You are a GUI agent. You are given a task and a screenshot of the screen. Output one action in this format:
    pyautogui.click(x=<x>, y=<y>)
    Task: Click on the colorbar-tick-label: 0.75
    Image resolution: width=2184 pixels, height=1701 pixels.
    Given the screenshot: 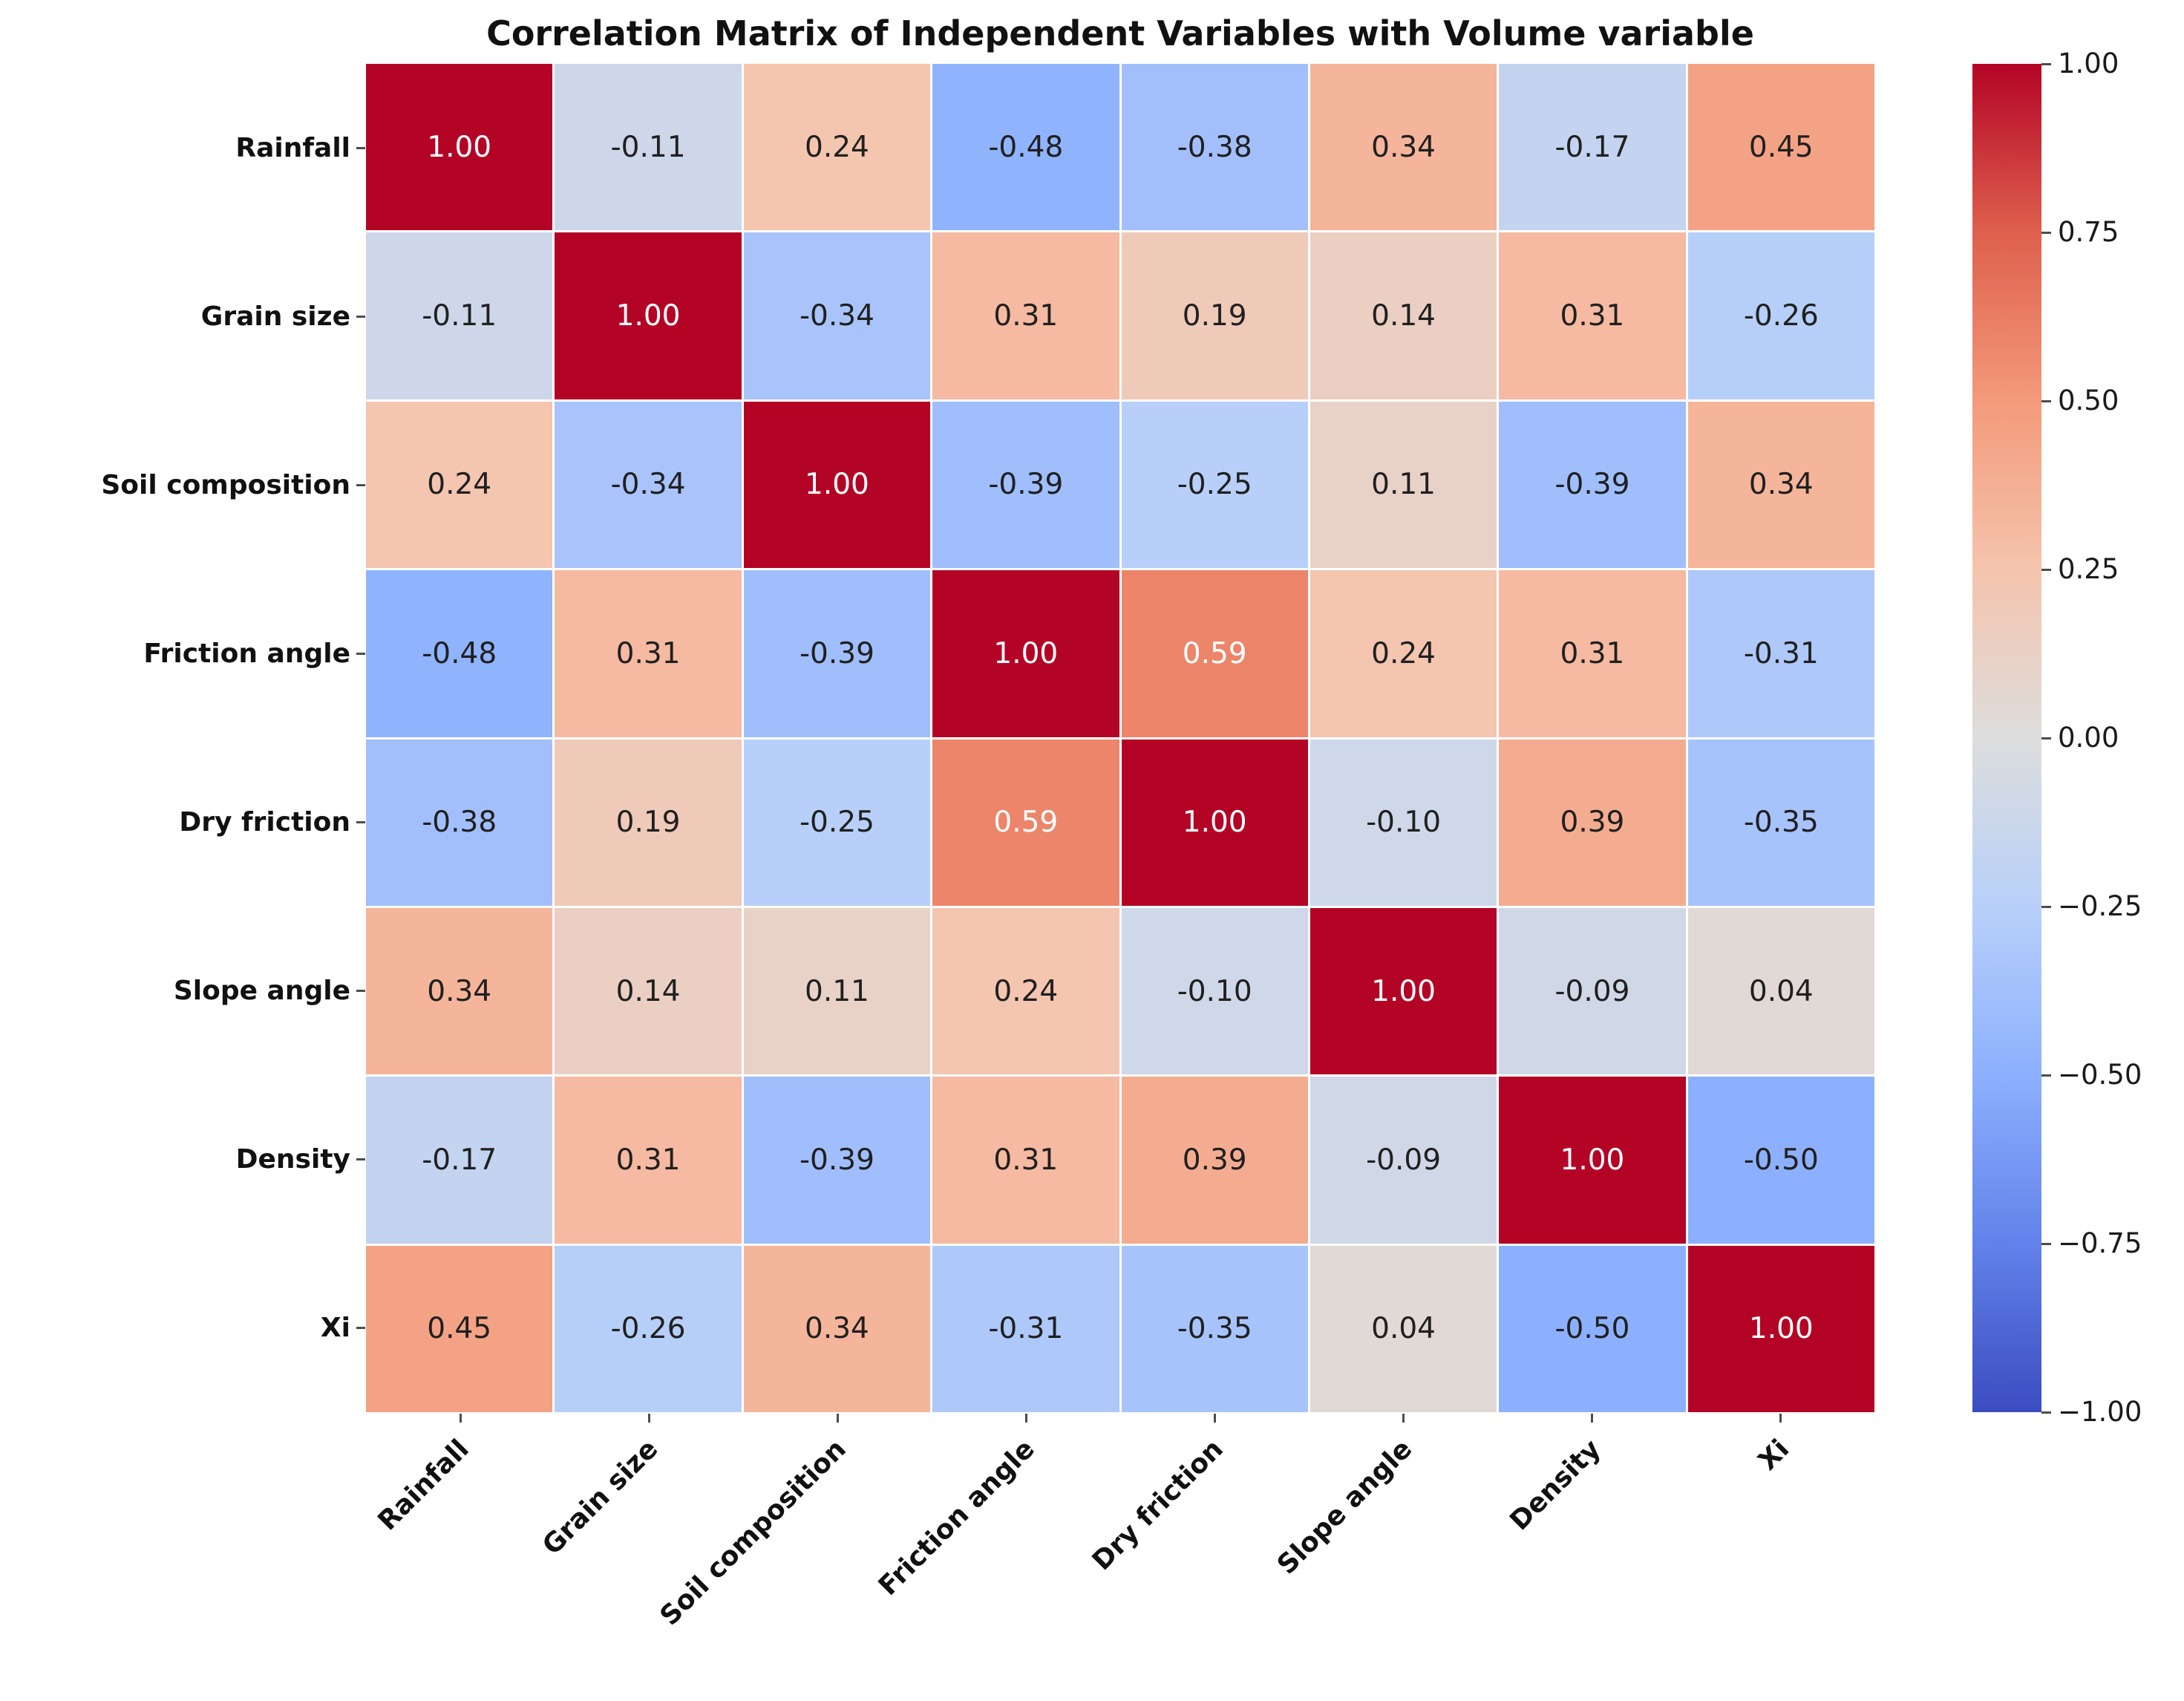 What is the action you would take?
    pyautogui.click(x=2088, y=232)
    